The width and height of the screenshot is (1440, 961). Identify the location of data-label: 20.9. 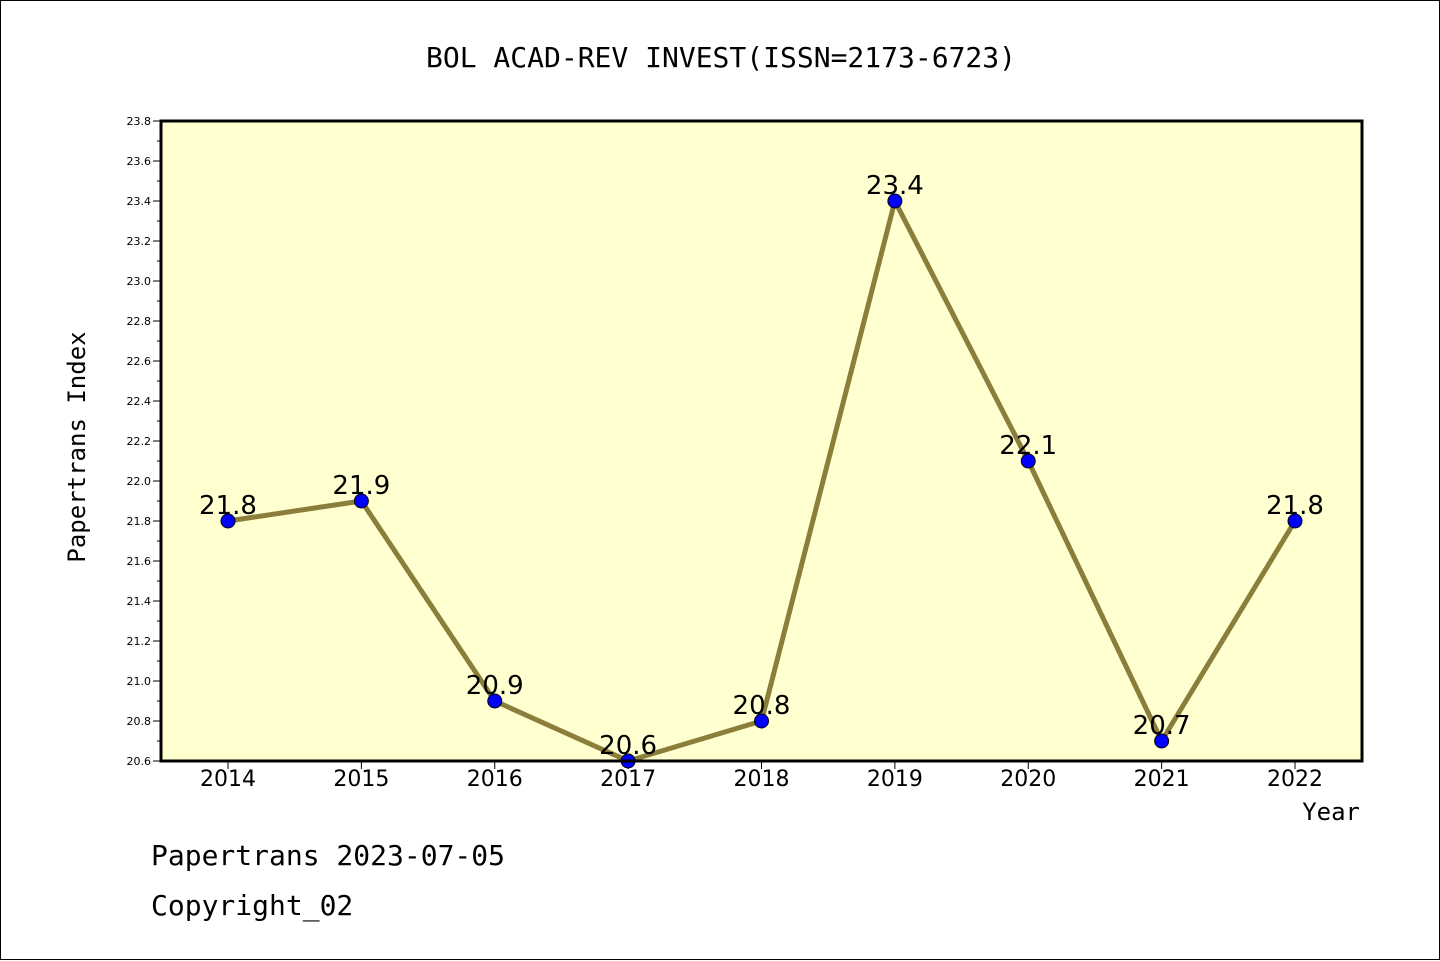
(495, 686).